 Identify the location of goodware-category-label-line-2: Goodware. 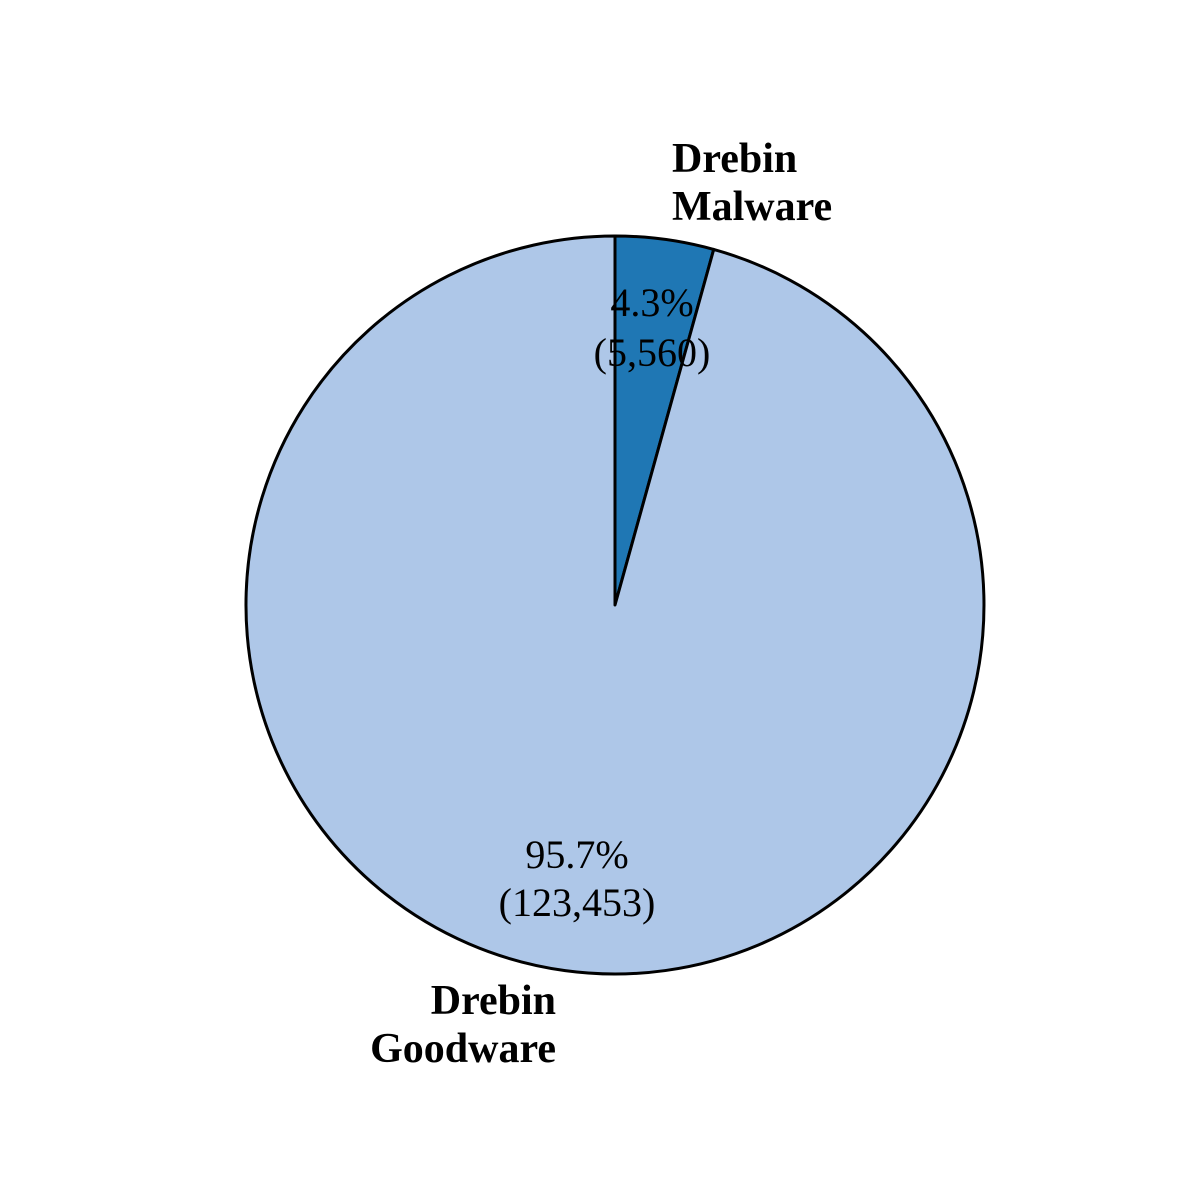
(463, 1049).